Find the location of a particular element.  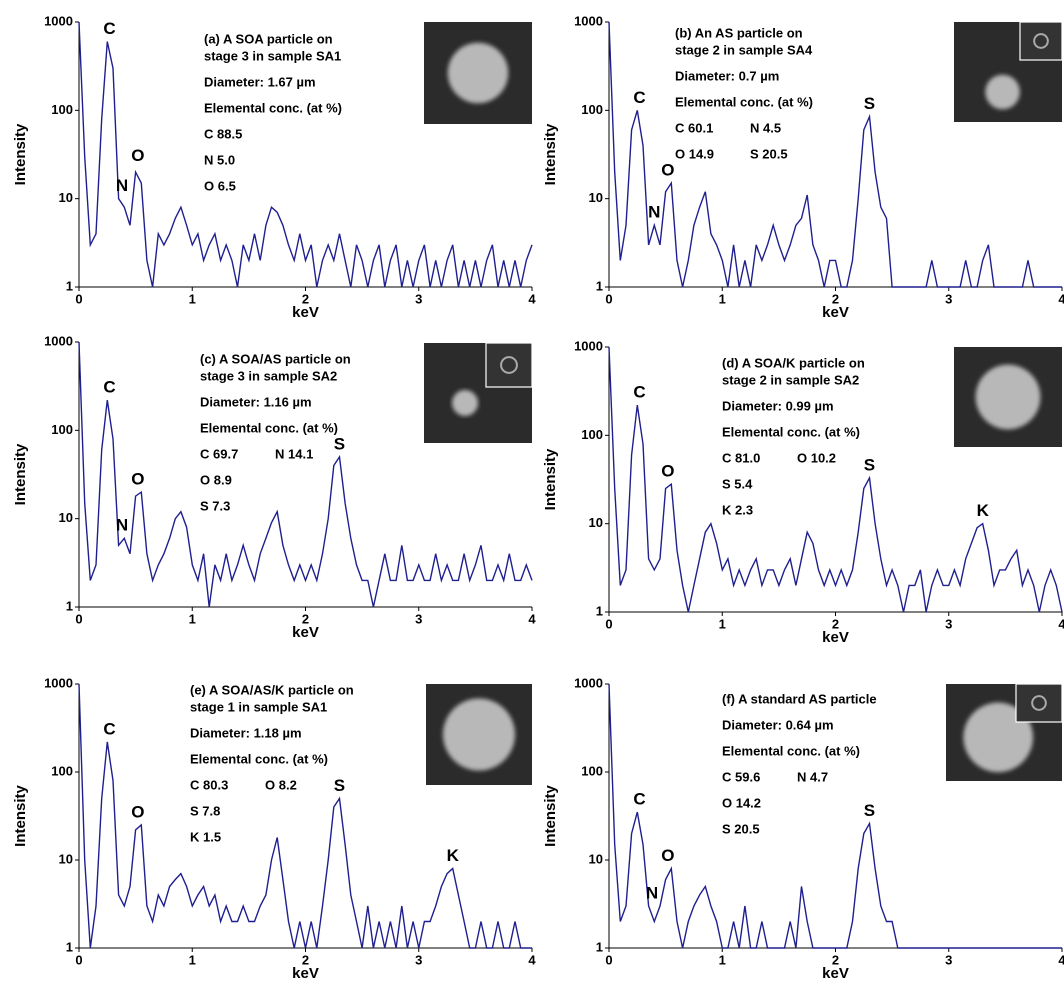

annotation: Diameter: 0.7 µm is located at coordinates (727, 75).